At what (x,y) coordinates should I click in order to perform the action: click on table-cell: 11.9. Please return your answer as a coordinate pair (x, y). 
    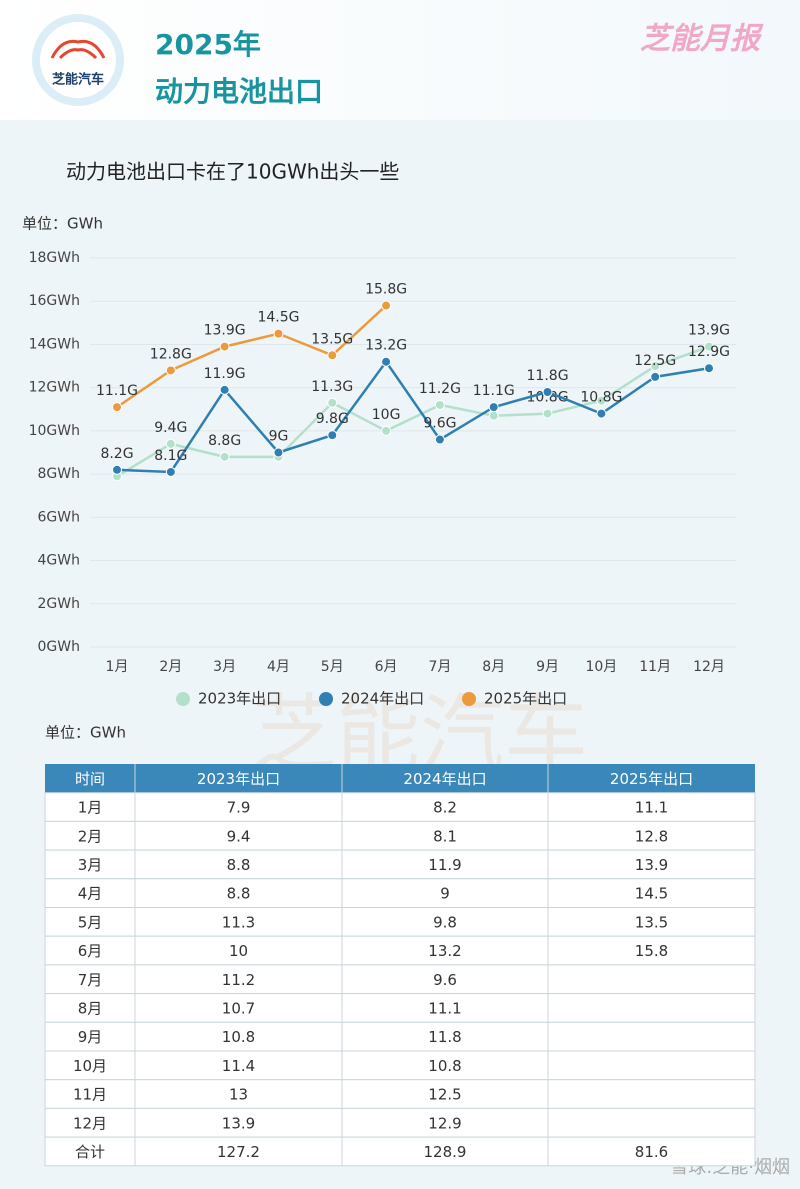
    Looking at the image, I should click on (444, 865).